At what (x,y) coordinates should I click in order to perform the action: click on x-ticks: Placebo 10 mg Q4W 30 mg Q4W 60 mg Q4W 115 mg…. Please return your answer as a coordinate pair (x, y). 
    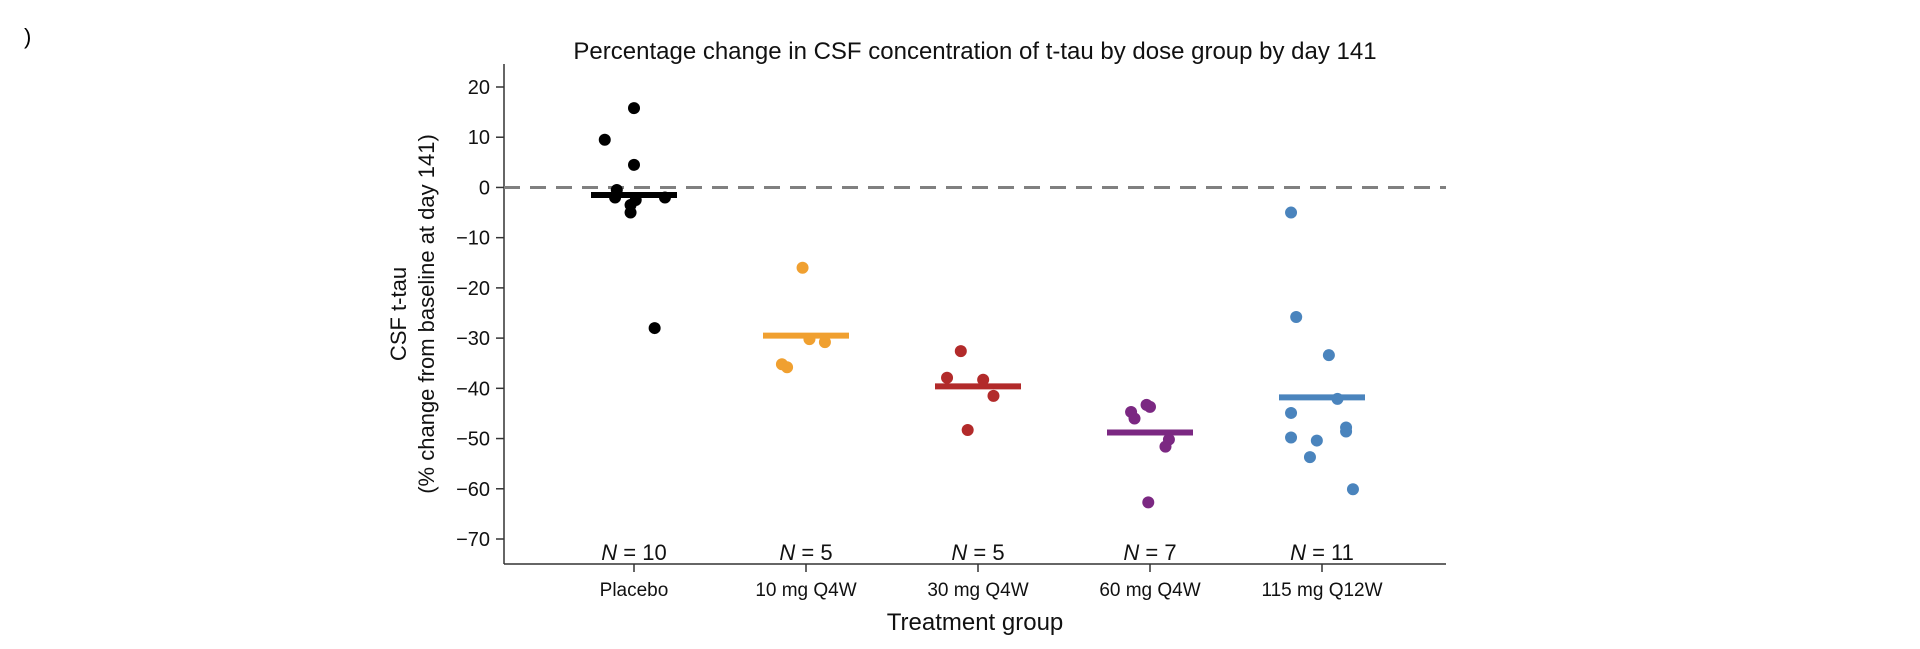
    Looking at the image, I should click on (991, 582).